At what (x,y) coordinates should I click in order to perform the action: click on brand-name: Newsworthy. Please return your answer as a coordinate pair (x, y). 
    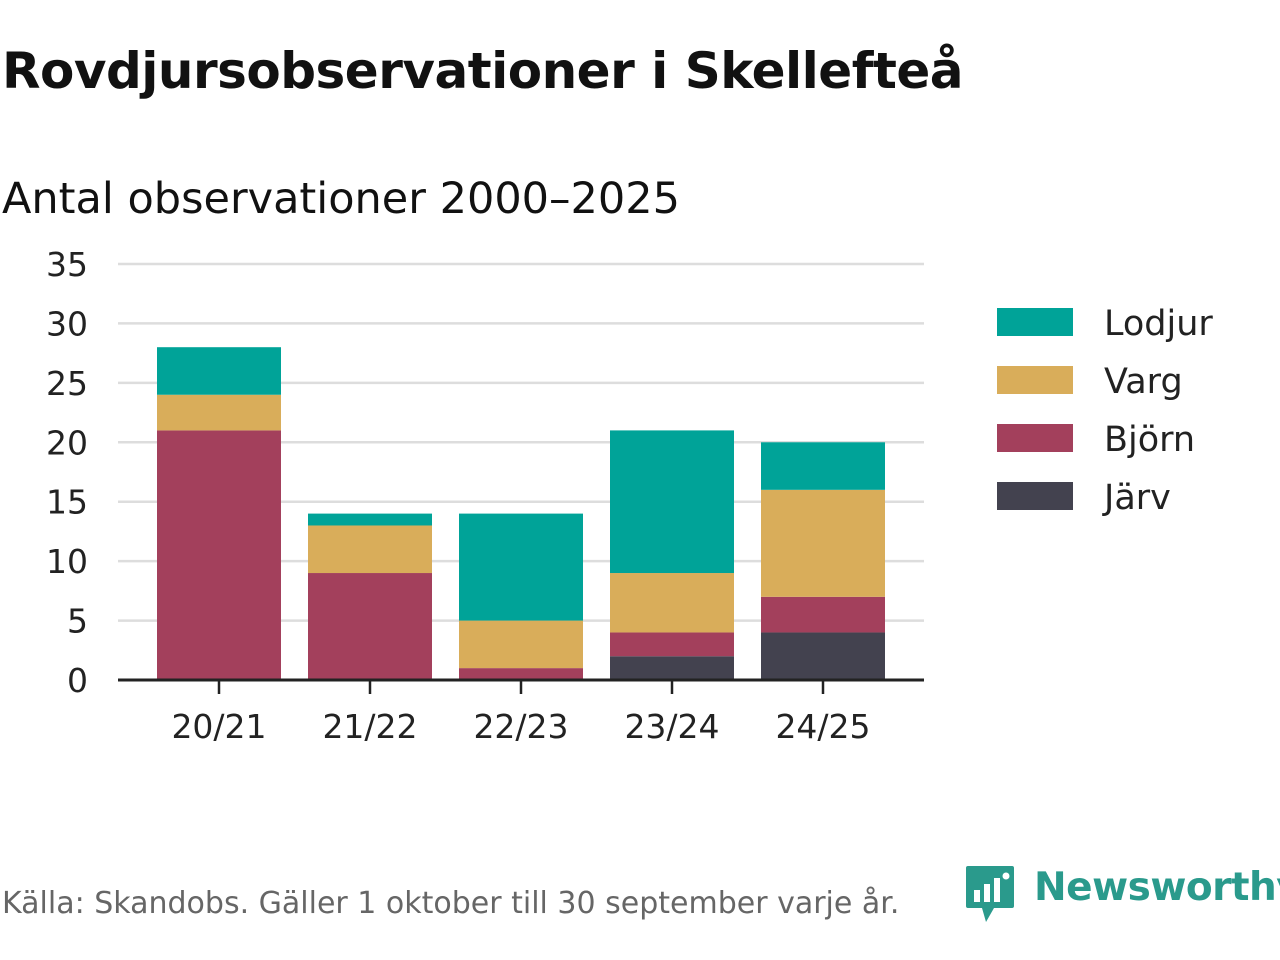
    Looking at the image, I should click on (1157, 887).